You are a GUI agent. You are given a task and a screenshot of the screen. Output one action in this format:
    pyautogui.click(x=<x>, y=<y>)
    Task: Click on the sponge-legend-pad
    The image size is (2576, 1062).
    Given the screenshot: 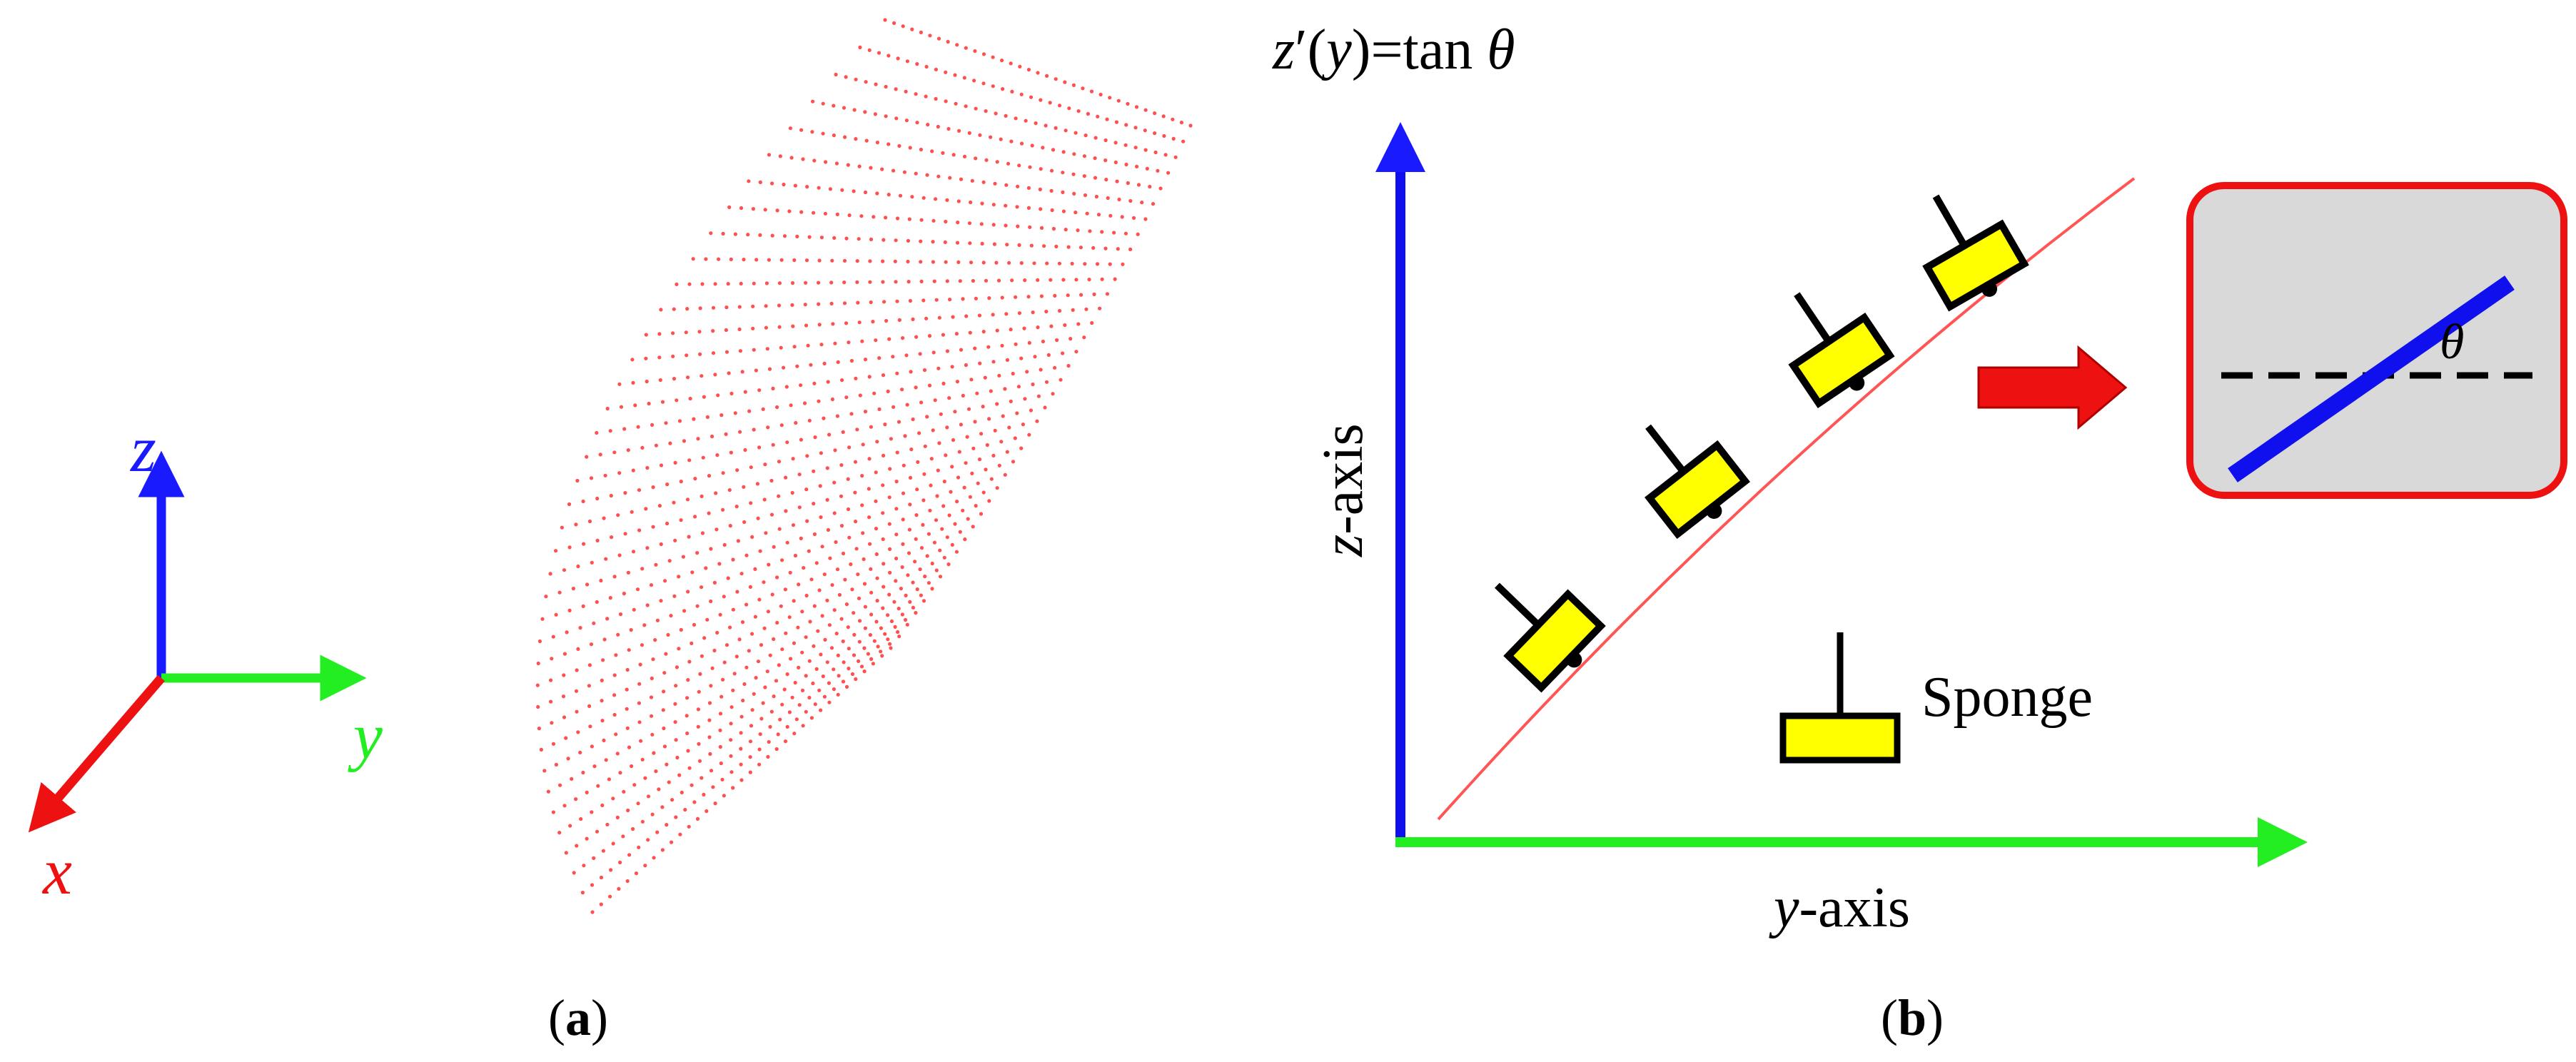 What is the action you would take?
    pyautogui.click(x=1840, y=738)
    